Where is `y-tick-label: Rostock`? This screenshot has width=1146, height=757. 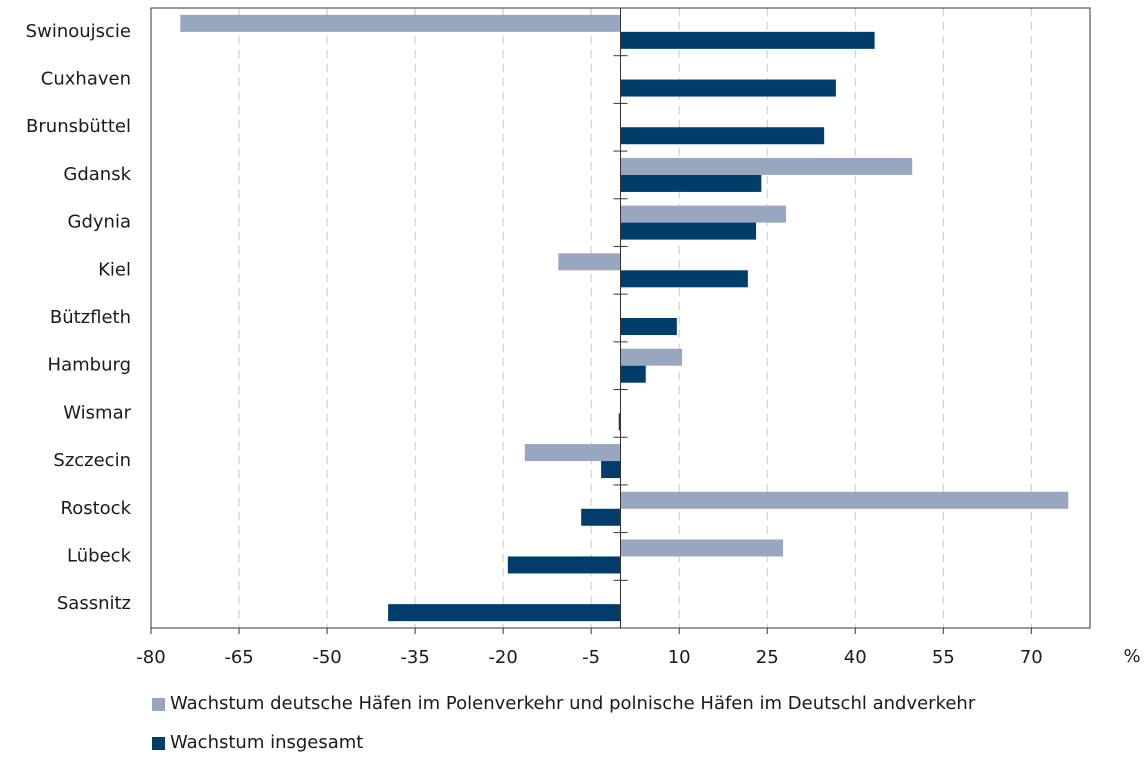
y-tick-label: Rostock is located at coordinates (96, 508).